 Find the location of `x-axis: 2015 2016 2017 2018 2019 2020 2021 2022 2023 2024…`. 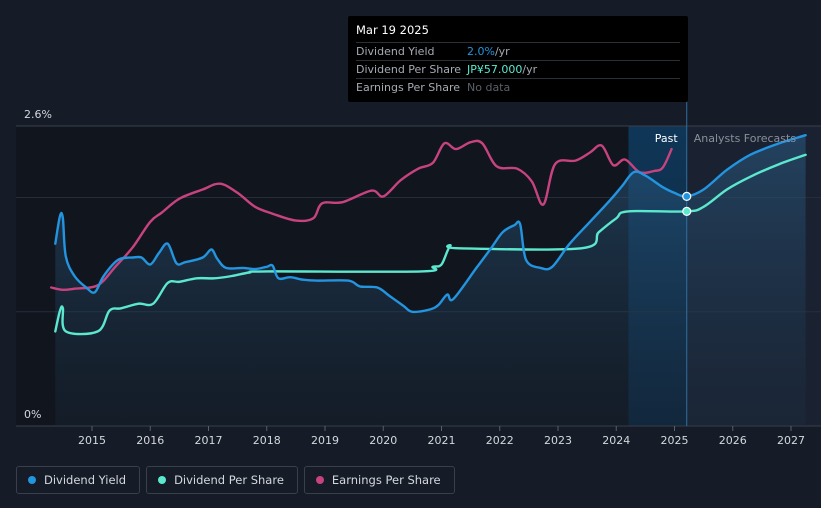

x-axis: 2015 2016 2017 2018 2019 2020 2021 2022 2023 2024… is located at coordinates (441, 436).